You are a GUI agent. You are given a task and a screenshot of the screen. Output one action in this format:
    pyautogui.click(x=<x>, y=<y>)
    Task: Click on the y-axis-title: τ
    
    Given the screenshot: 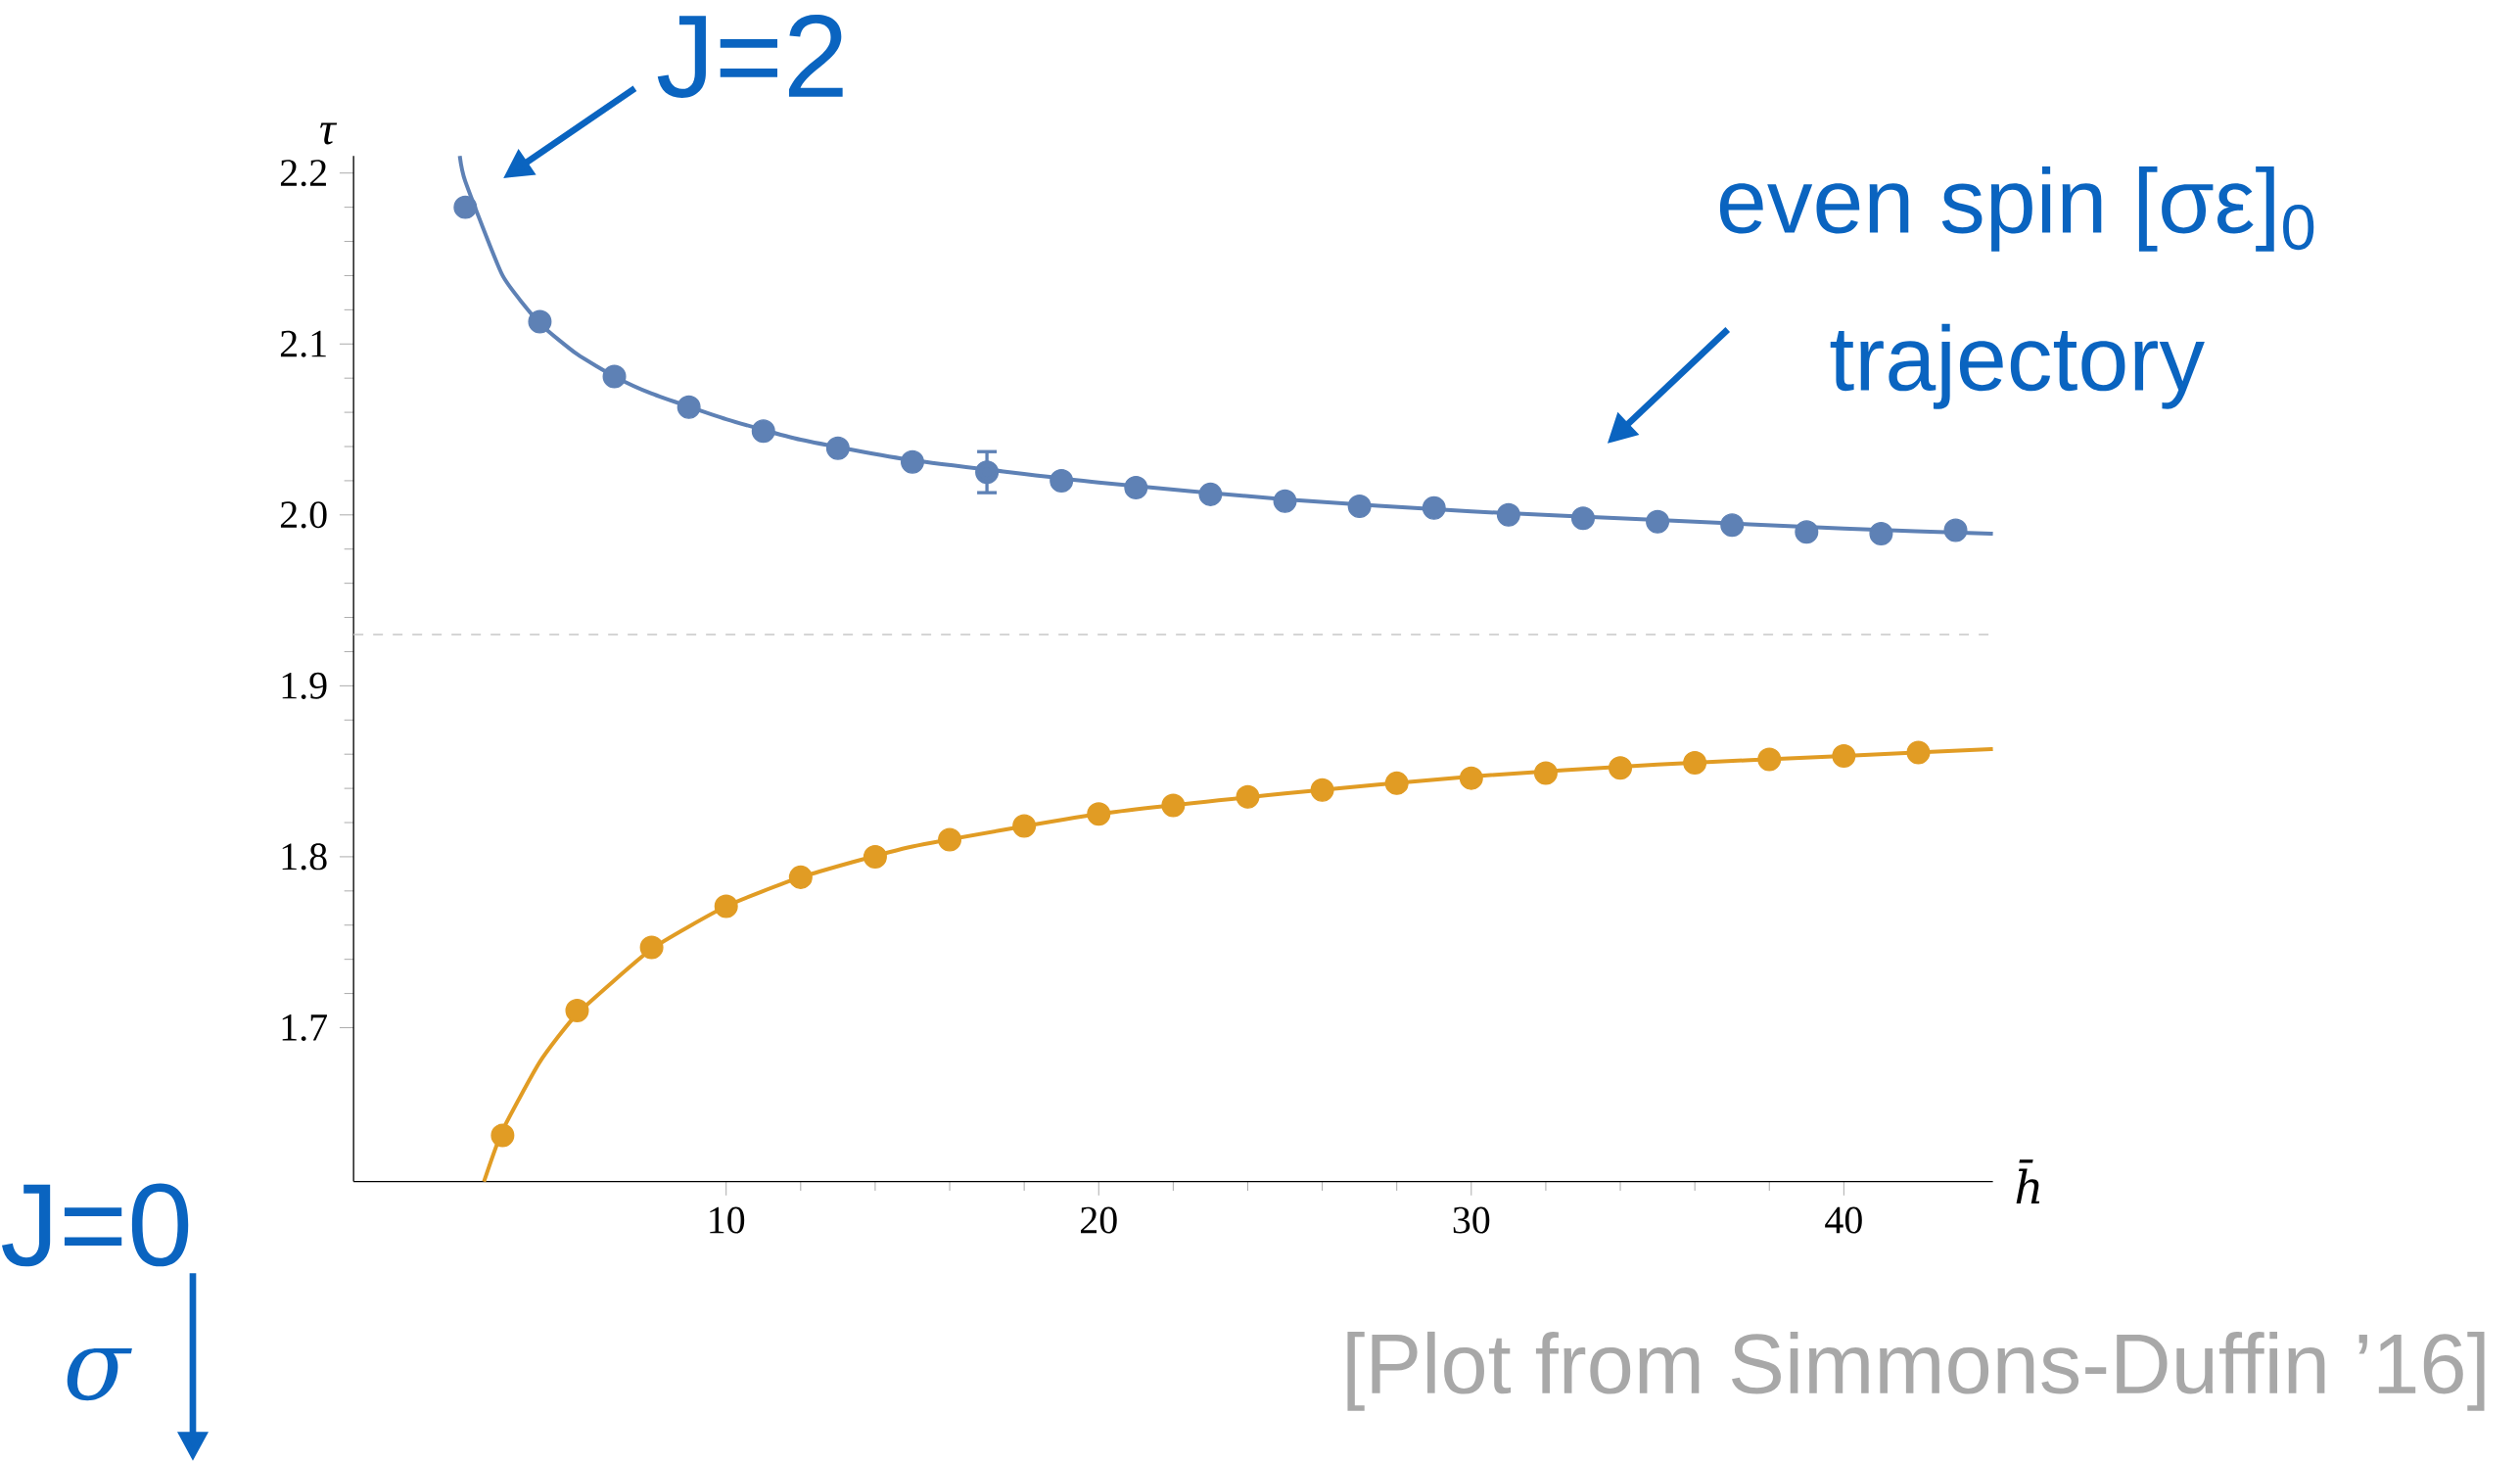 What is the action you would take?
    pyautogui.click(x=329, y=133)
    